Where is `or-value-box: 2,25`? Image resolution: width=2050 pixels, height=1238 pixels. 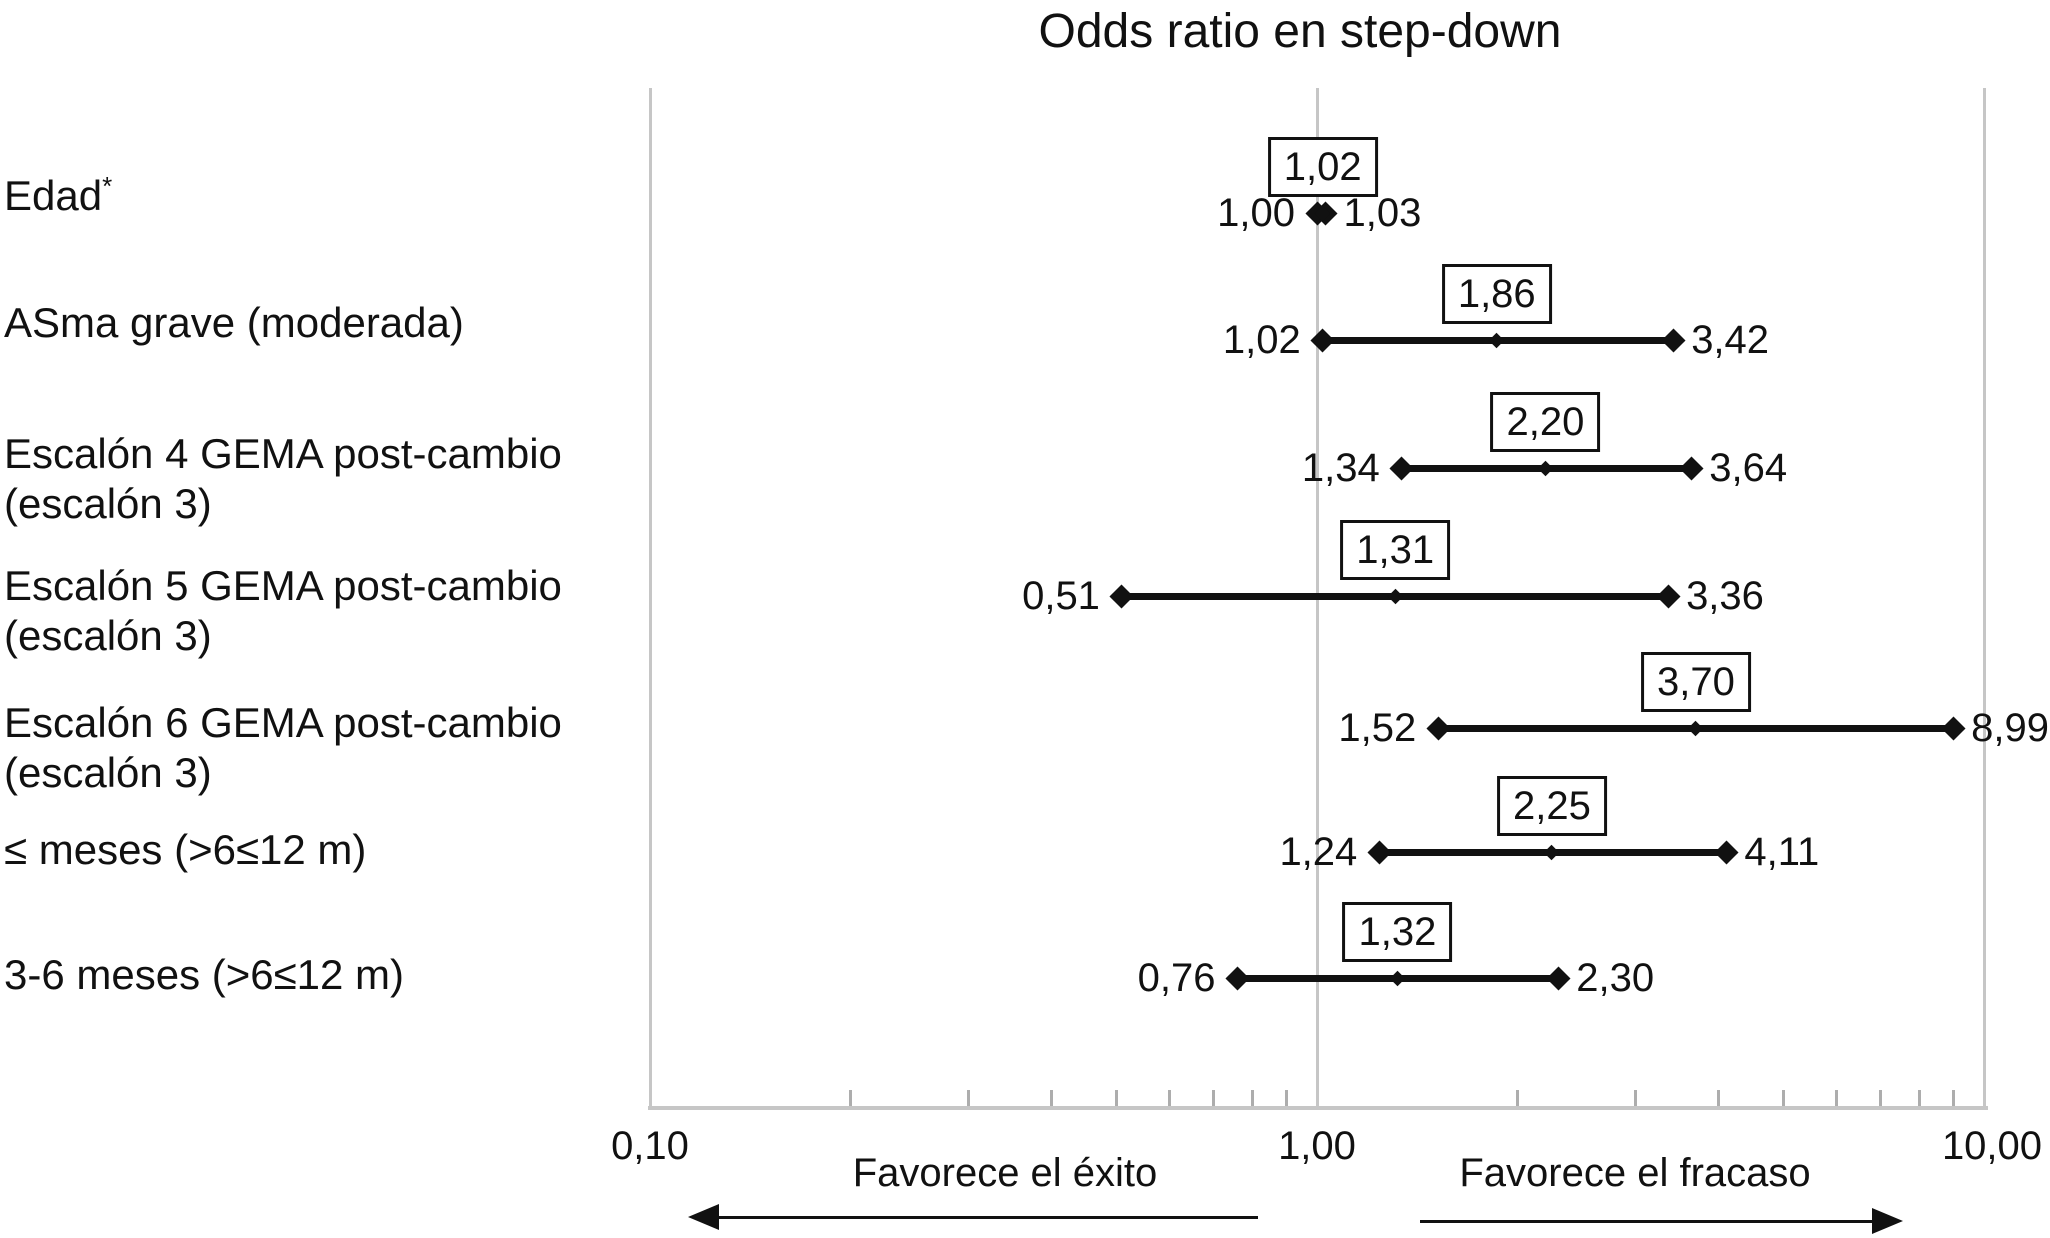 or-value-box: 2,25 is located at coordinates (1551, 806).